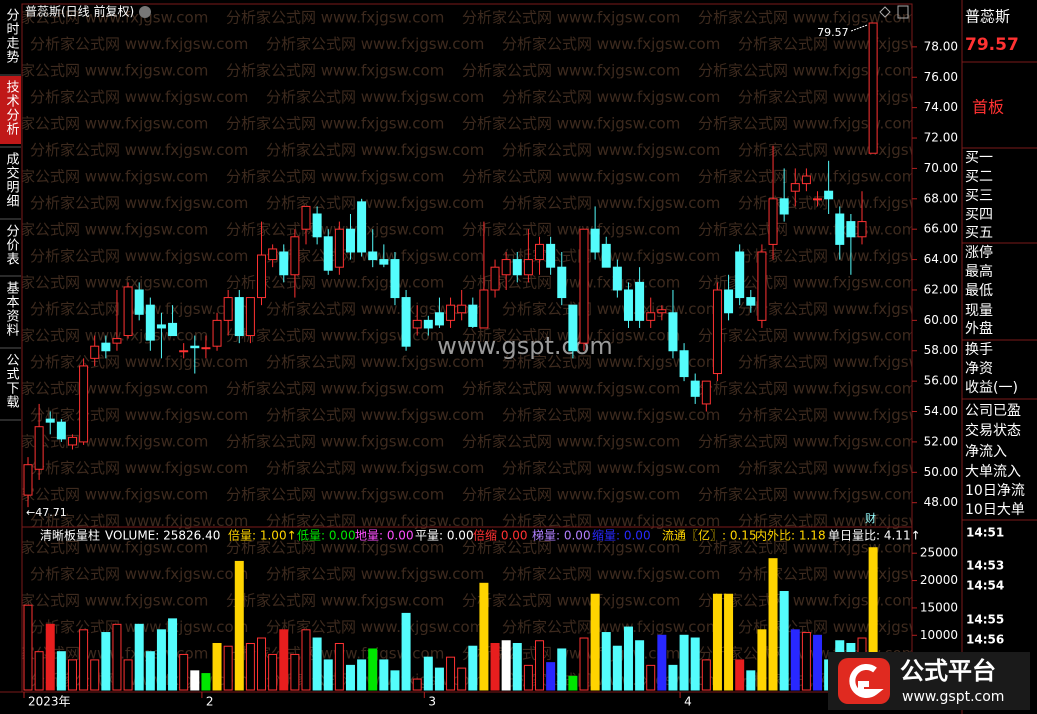 The width and height of the screenshot is (1037, 714). What do you see at coordinates (995, 510) in the screenshot?
I see `quote-field: 10日大单` at bounding box center [995, 510].